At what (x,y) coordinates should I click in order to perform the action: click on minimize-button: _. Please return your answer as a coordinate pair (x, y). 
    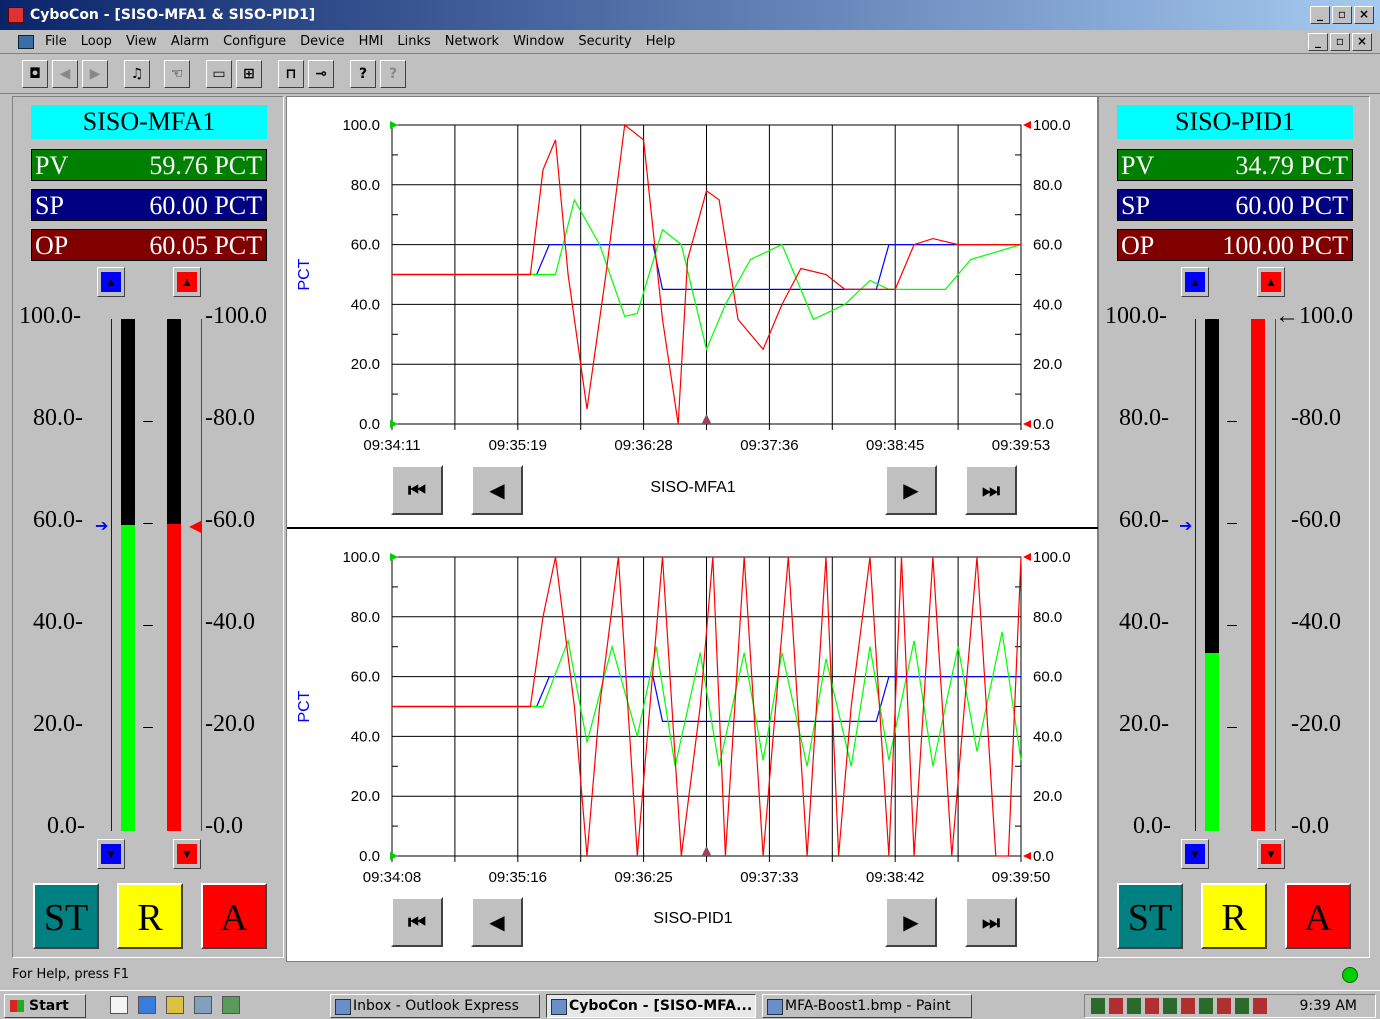
    Looking at the image, I should click on (1320, 15).